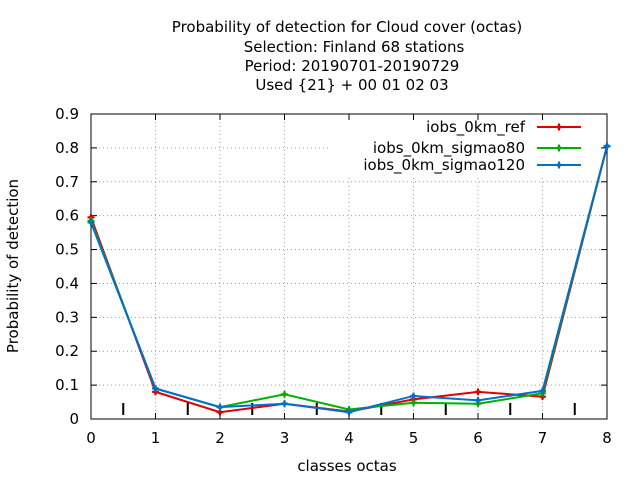 This screenshot has height=480, width=640. I want to click on x-tick-label: 0, so click(91, 438).